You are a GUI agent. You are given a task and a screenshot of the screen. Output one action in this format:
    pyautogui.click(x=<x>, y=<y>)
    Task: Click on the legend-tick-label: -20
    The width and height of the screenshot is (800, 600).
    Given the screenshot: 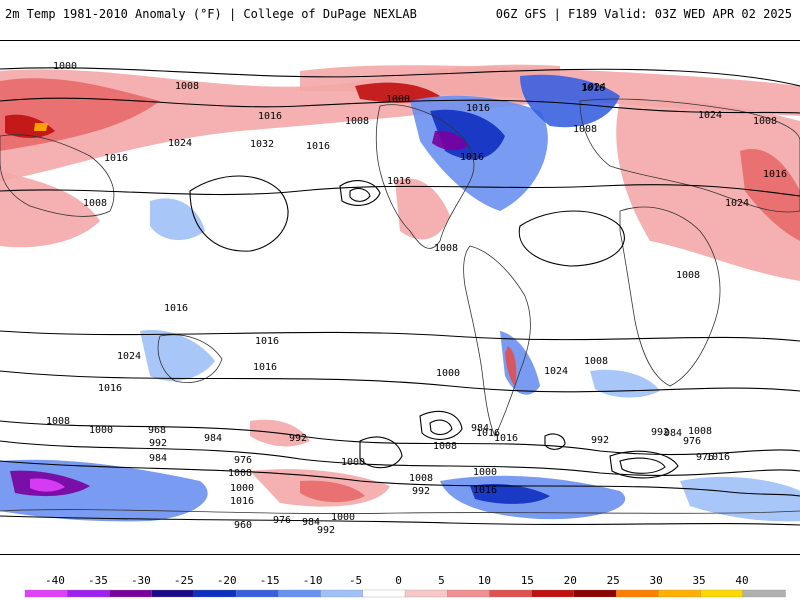 What is the action you would take?
    pyautogui.click(x=227, y=580)
    